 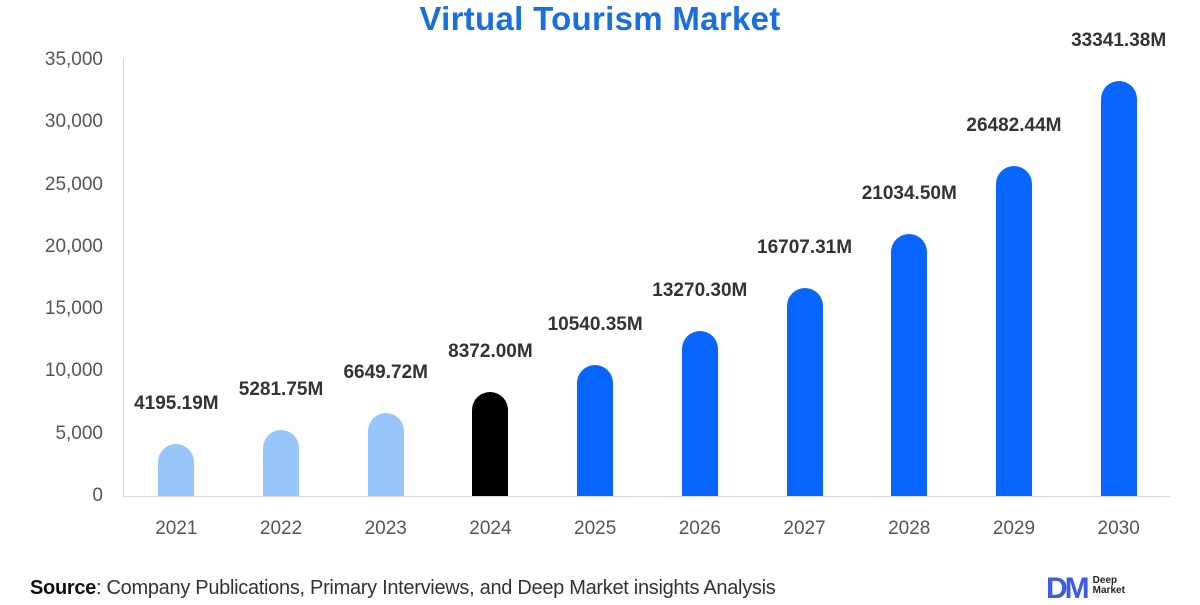 I want to click on x-tick-label: 2021, so click(x=176, y=528).